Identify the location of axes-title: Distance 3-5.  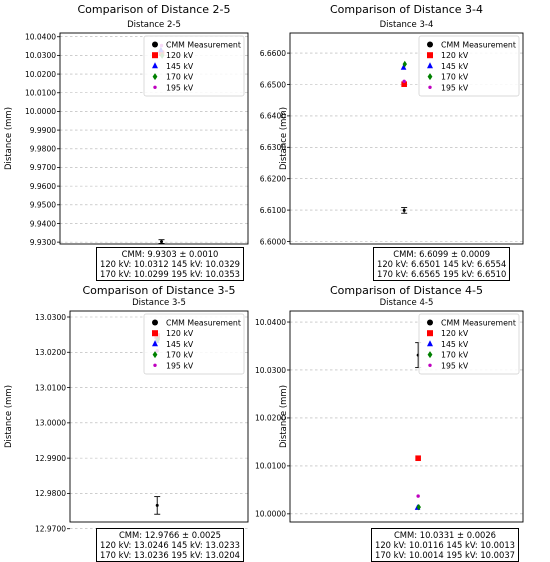
(159, 303).